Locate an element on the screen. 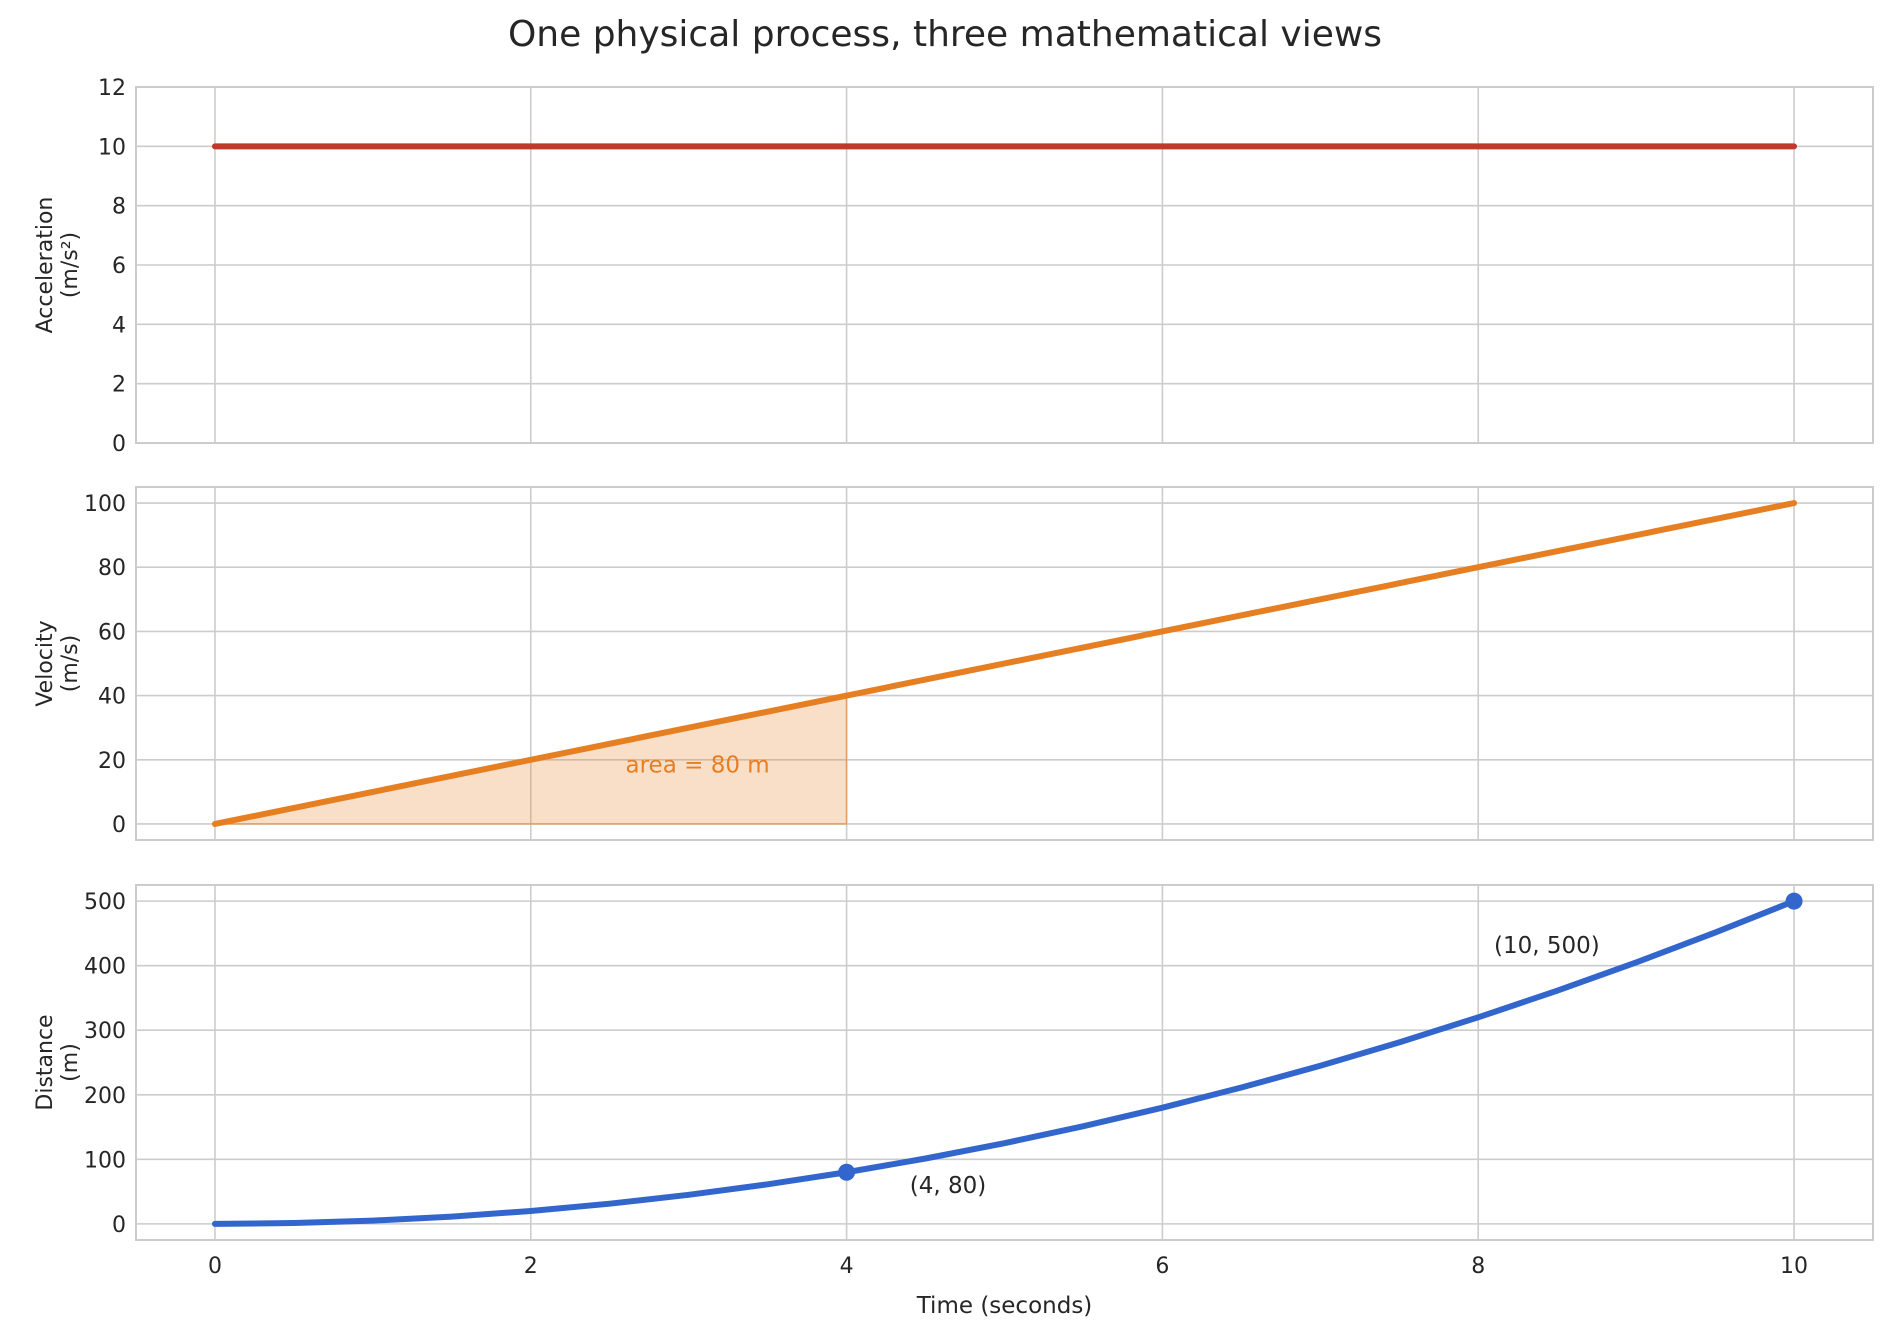  y-tick-label: 20 is located at coordinates (112, 761).